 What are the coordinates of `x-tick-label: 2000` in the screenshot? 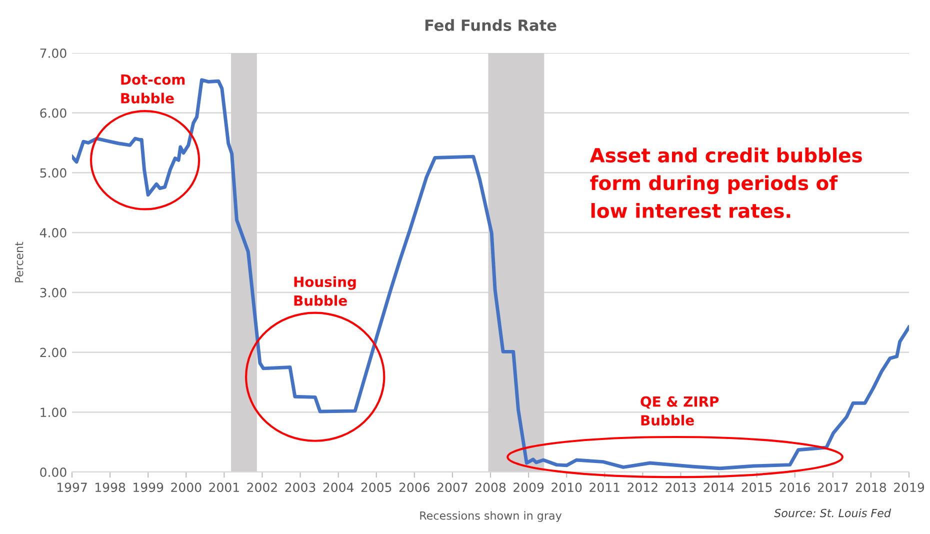 It's located at (186, 487).